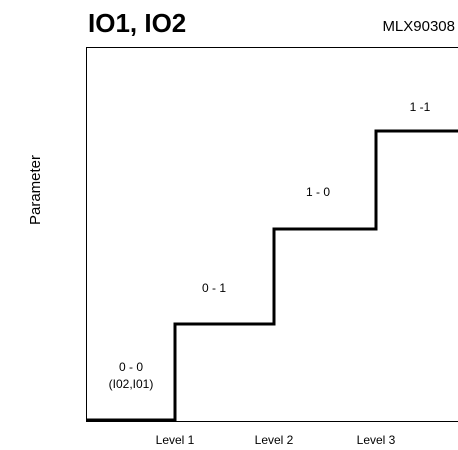 This screenshot has width=458, height=450. I want to click on step-label: 0 - 0, so click(131, 367).